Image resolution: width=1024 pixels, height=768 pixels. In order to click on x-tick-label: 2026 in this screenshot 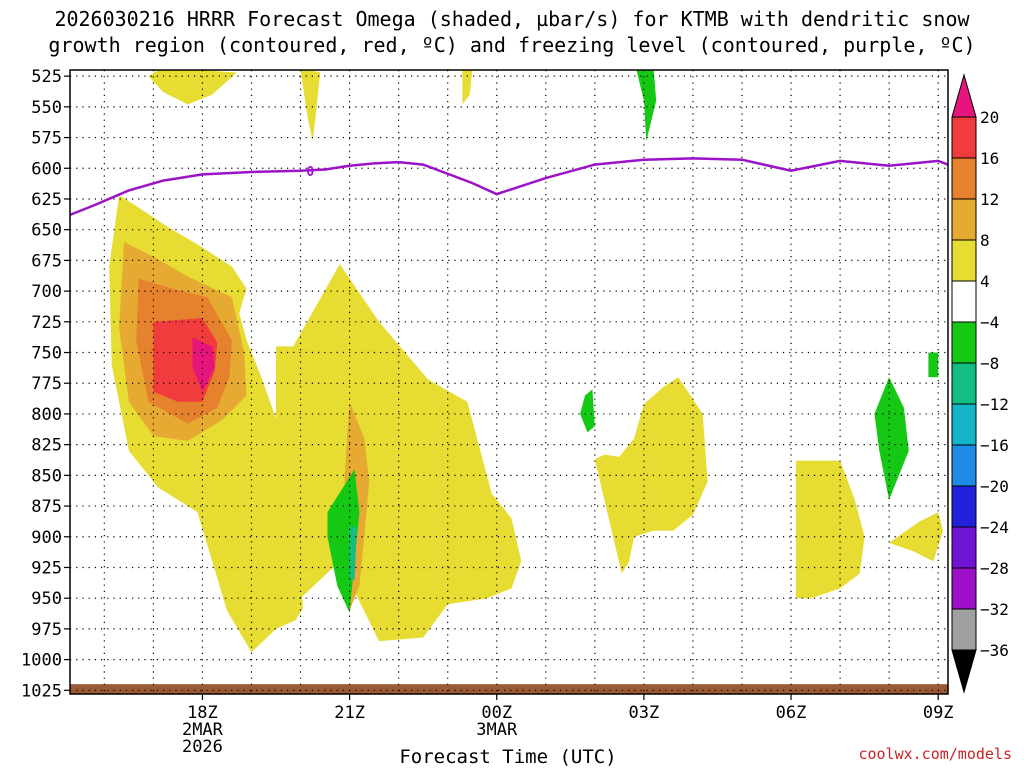, I will do `click(202, 747)`.